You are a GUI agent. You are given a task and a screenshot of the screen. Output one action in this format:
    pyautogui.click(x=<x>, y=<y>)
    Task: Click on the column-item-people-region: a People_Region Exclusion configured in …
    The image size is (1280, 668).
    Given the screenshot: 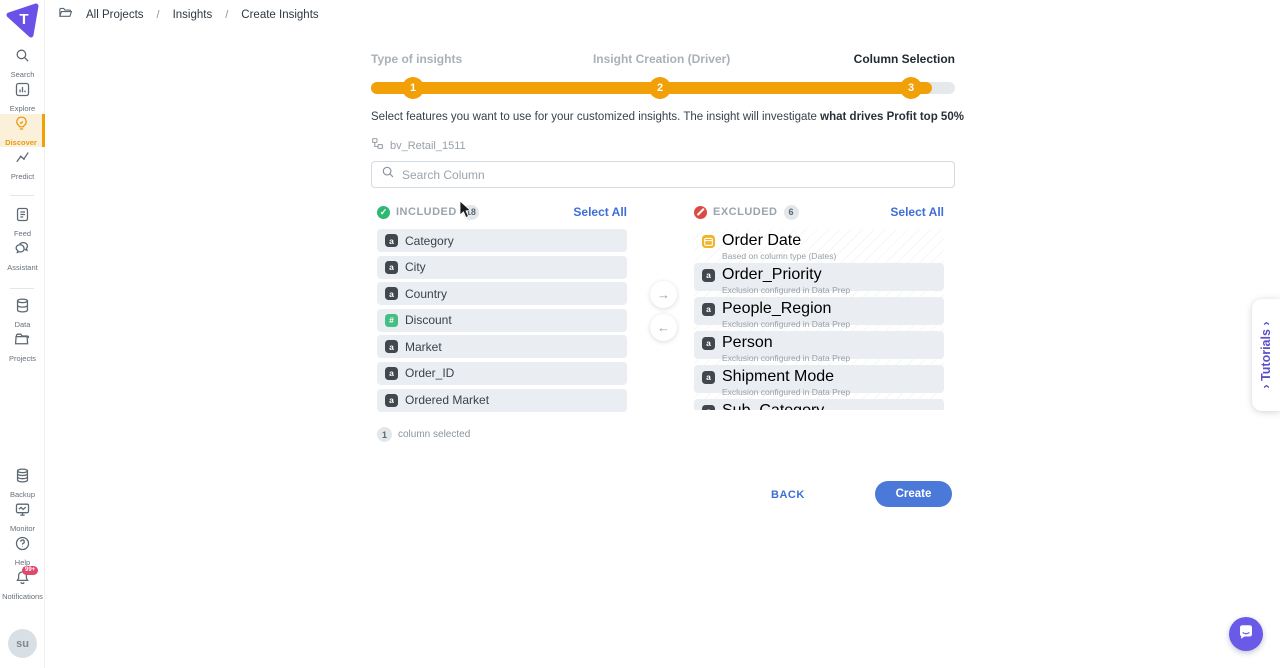 What is the action you would take?
    pyautogui.click(x=819, y=313)
    